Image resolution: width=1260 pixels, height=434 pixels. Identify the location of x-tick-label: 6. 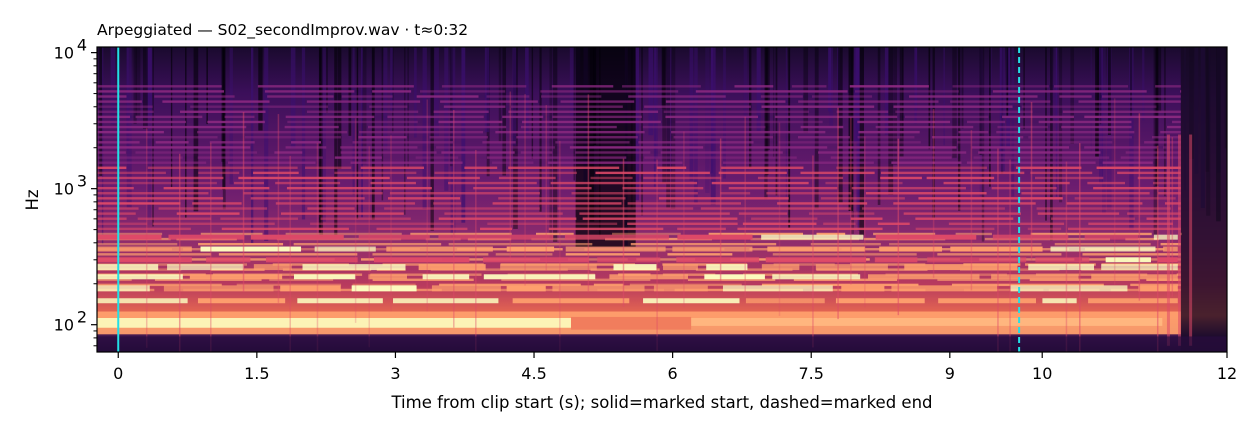
(673, 373).